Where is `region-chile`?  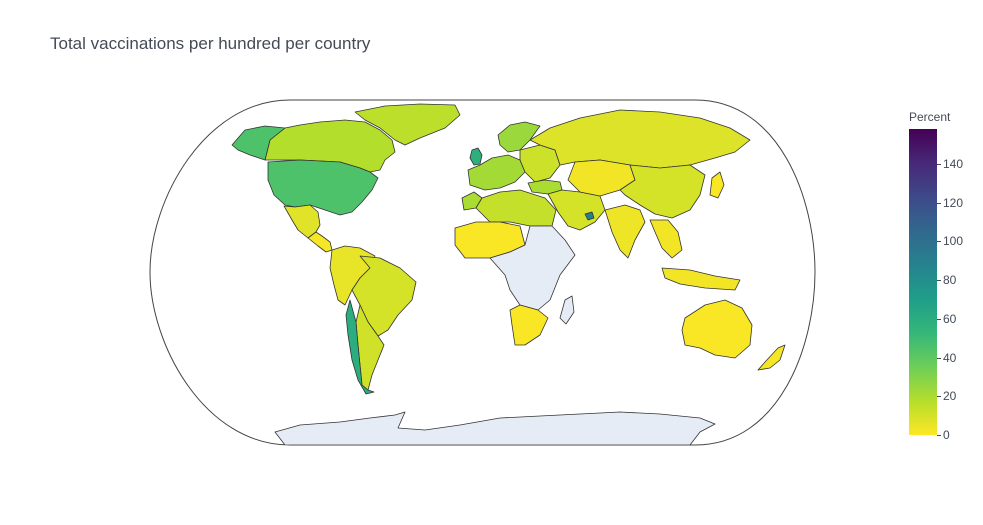 region-chile is located at coordinates (360, 347).